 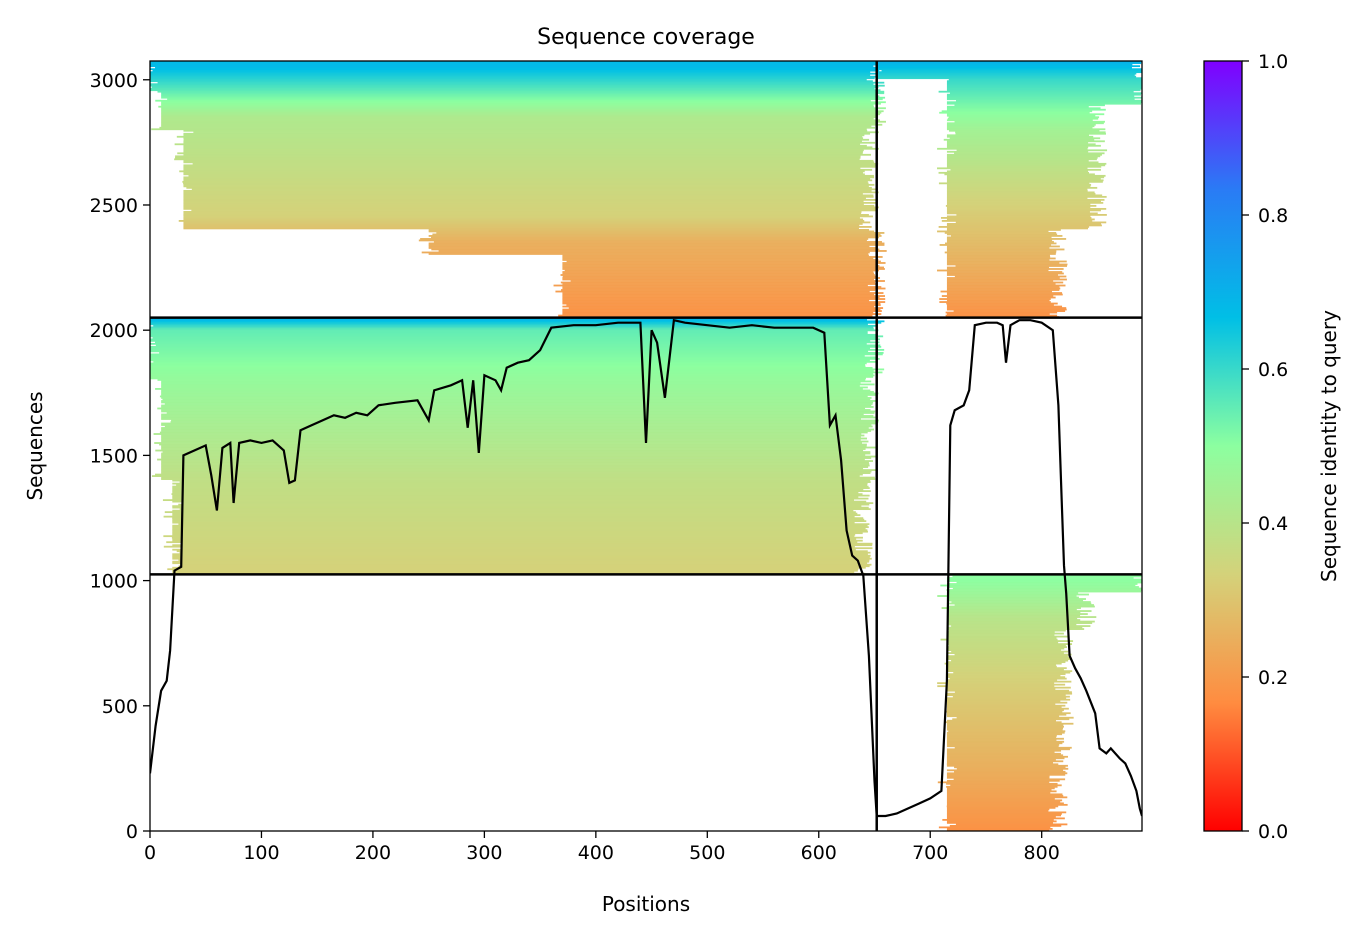 I want to click on y-tick-label: 2000, so click(x=114, y=331).